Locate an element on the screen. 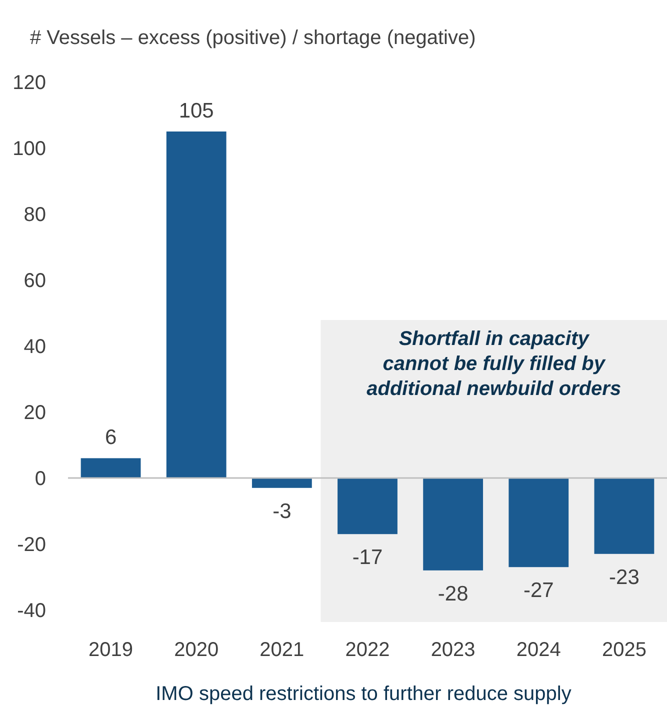 Image resolution: width=667 pixels, height=714 pixels. data-label: -17 is located at coordinates (367, 558).